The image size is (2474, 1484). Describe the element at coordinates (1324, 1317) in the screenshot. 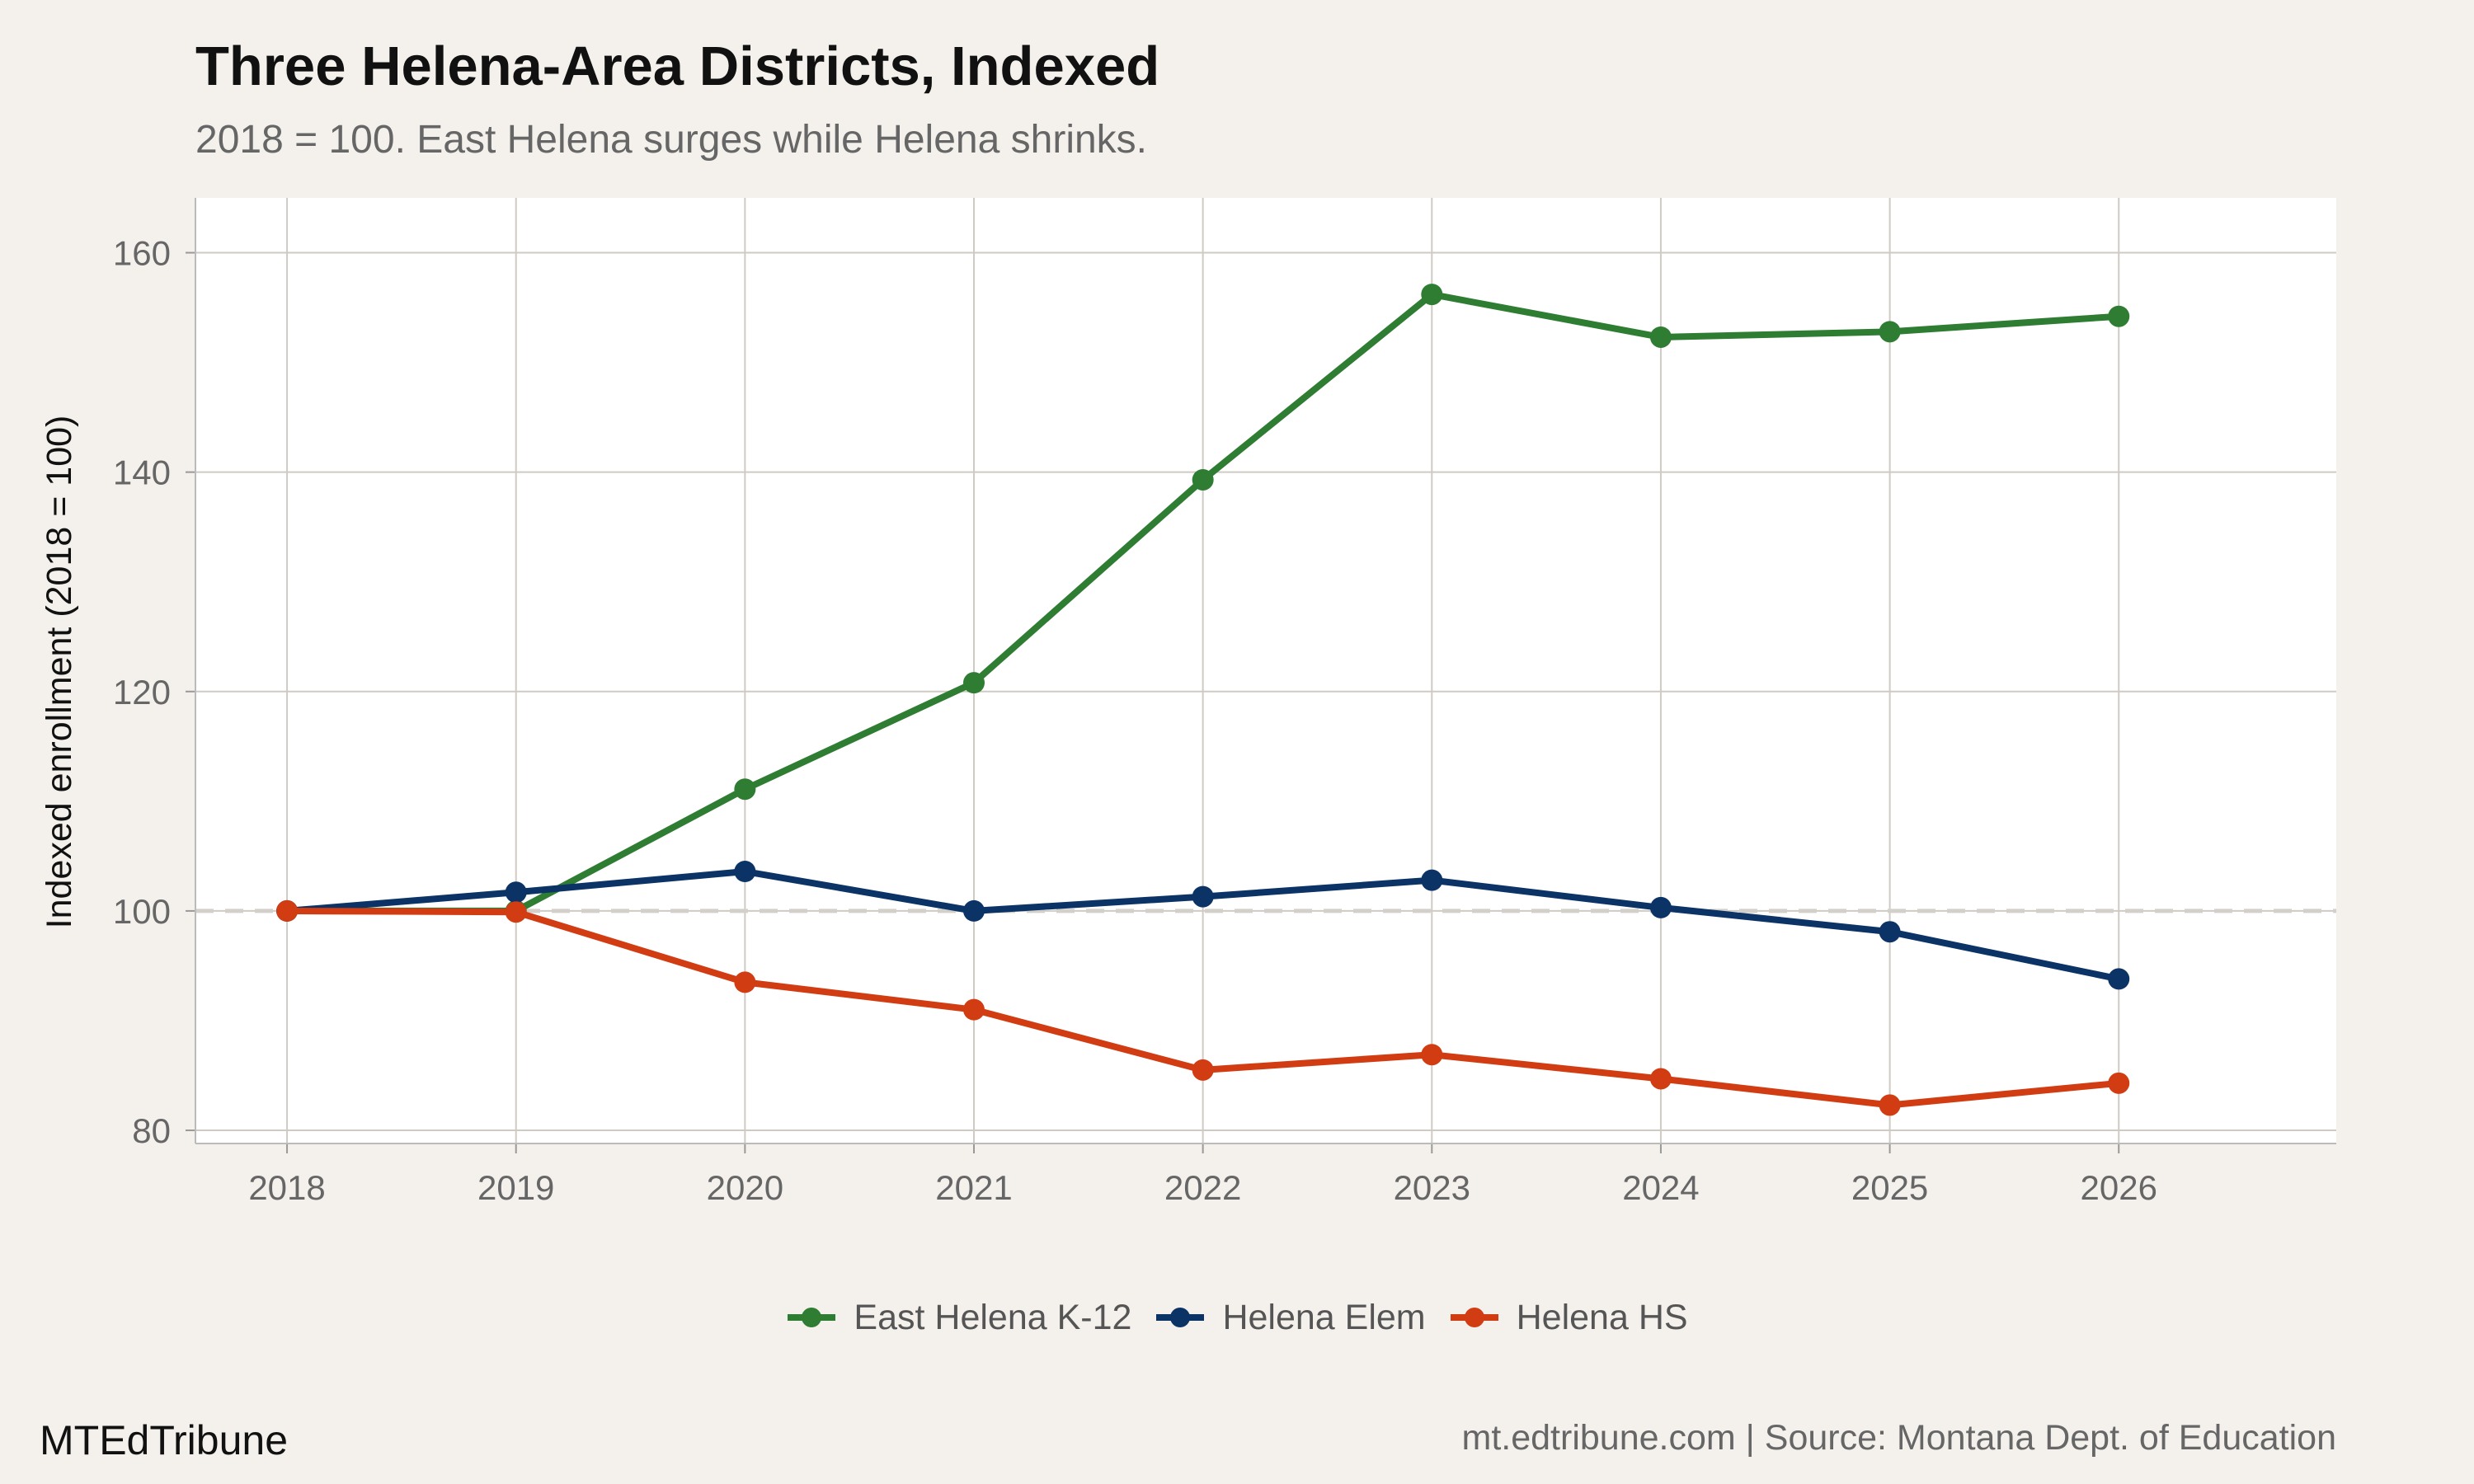

I see `legend-label-helena-elem: Helena Elem` at that location.